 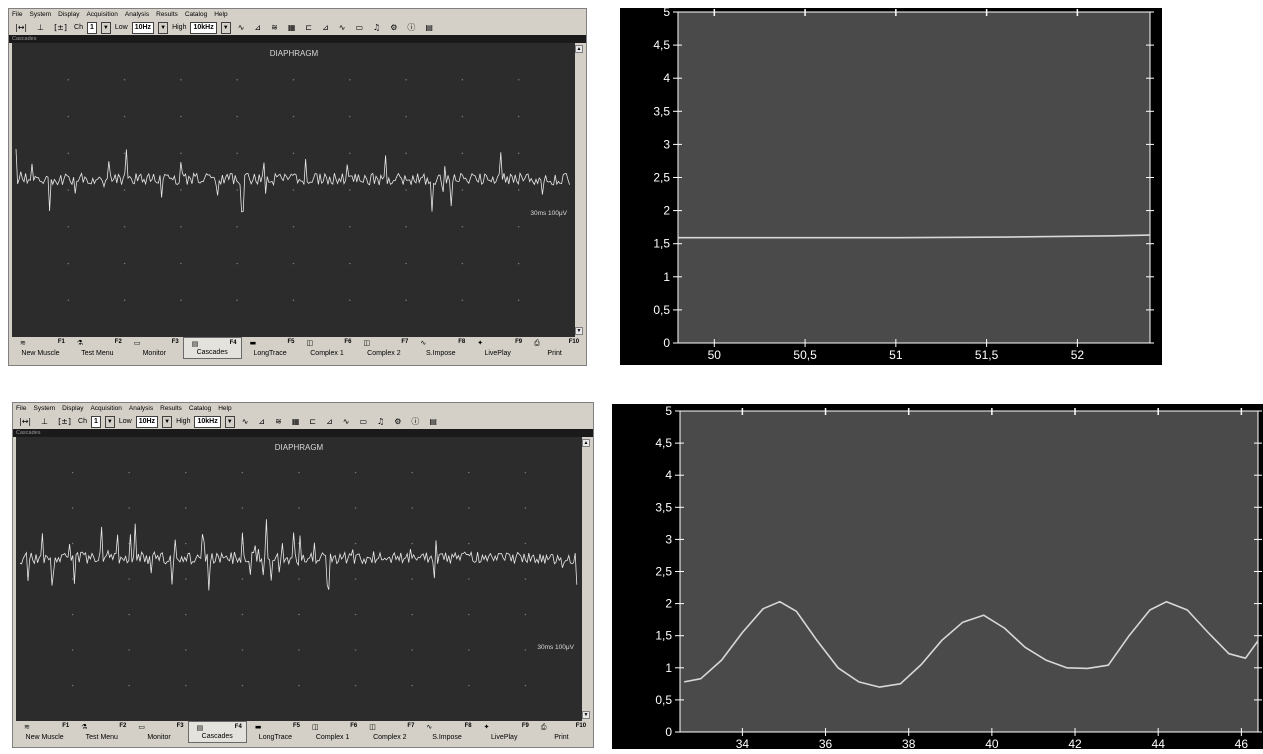 What do you see at coordinates (666, 343) in the screenshot?
I see `y-tick-label: 0` at bounding box center [666, 343].